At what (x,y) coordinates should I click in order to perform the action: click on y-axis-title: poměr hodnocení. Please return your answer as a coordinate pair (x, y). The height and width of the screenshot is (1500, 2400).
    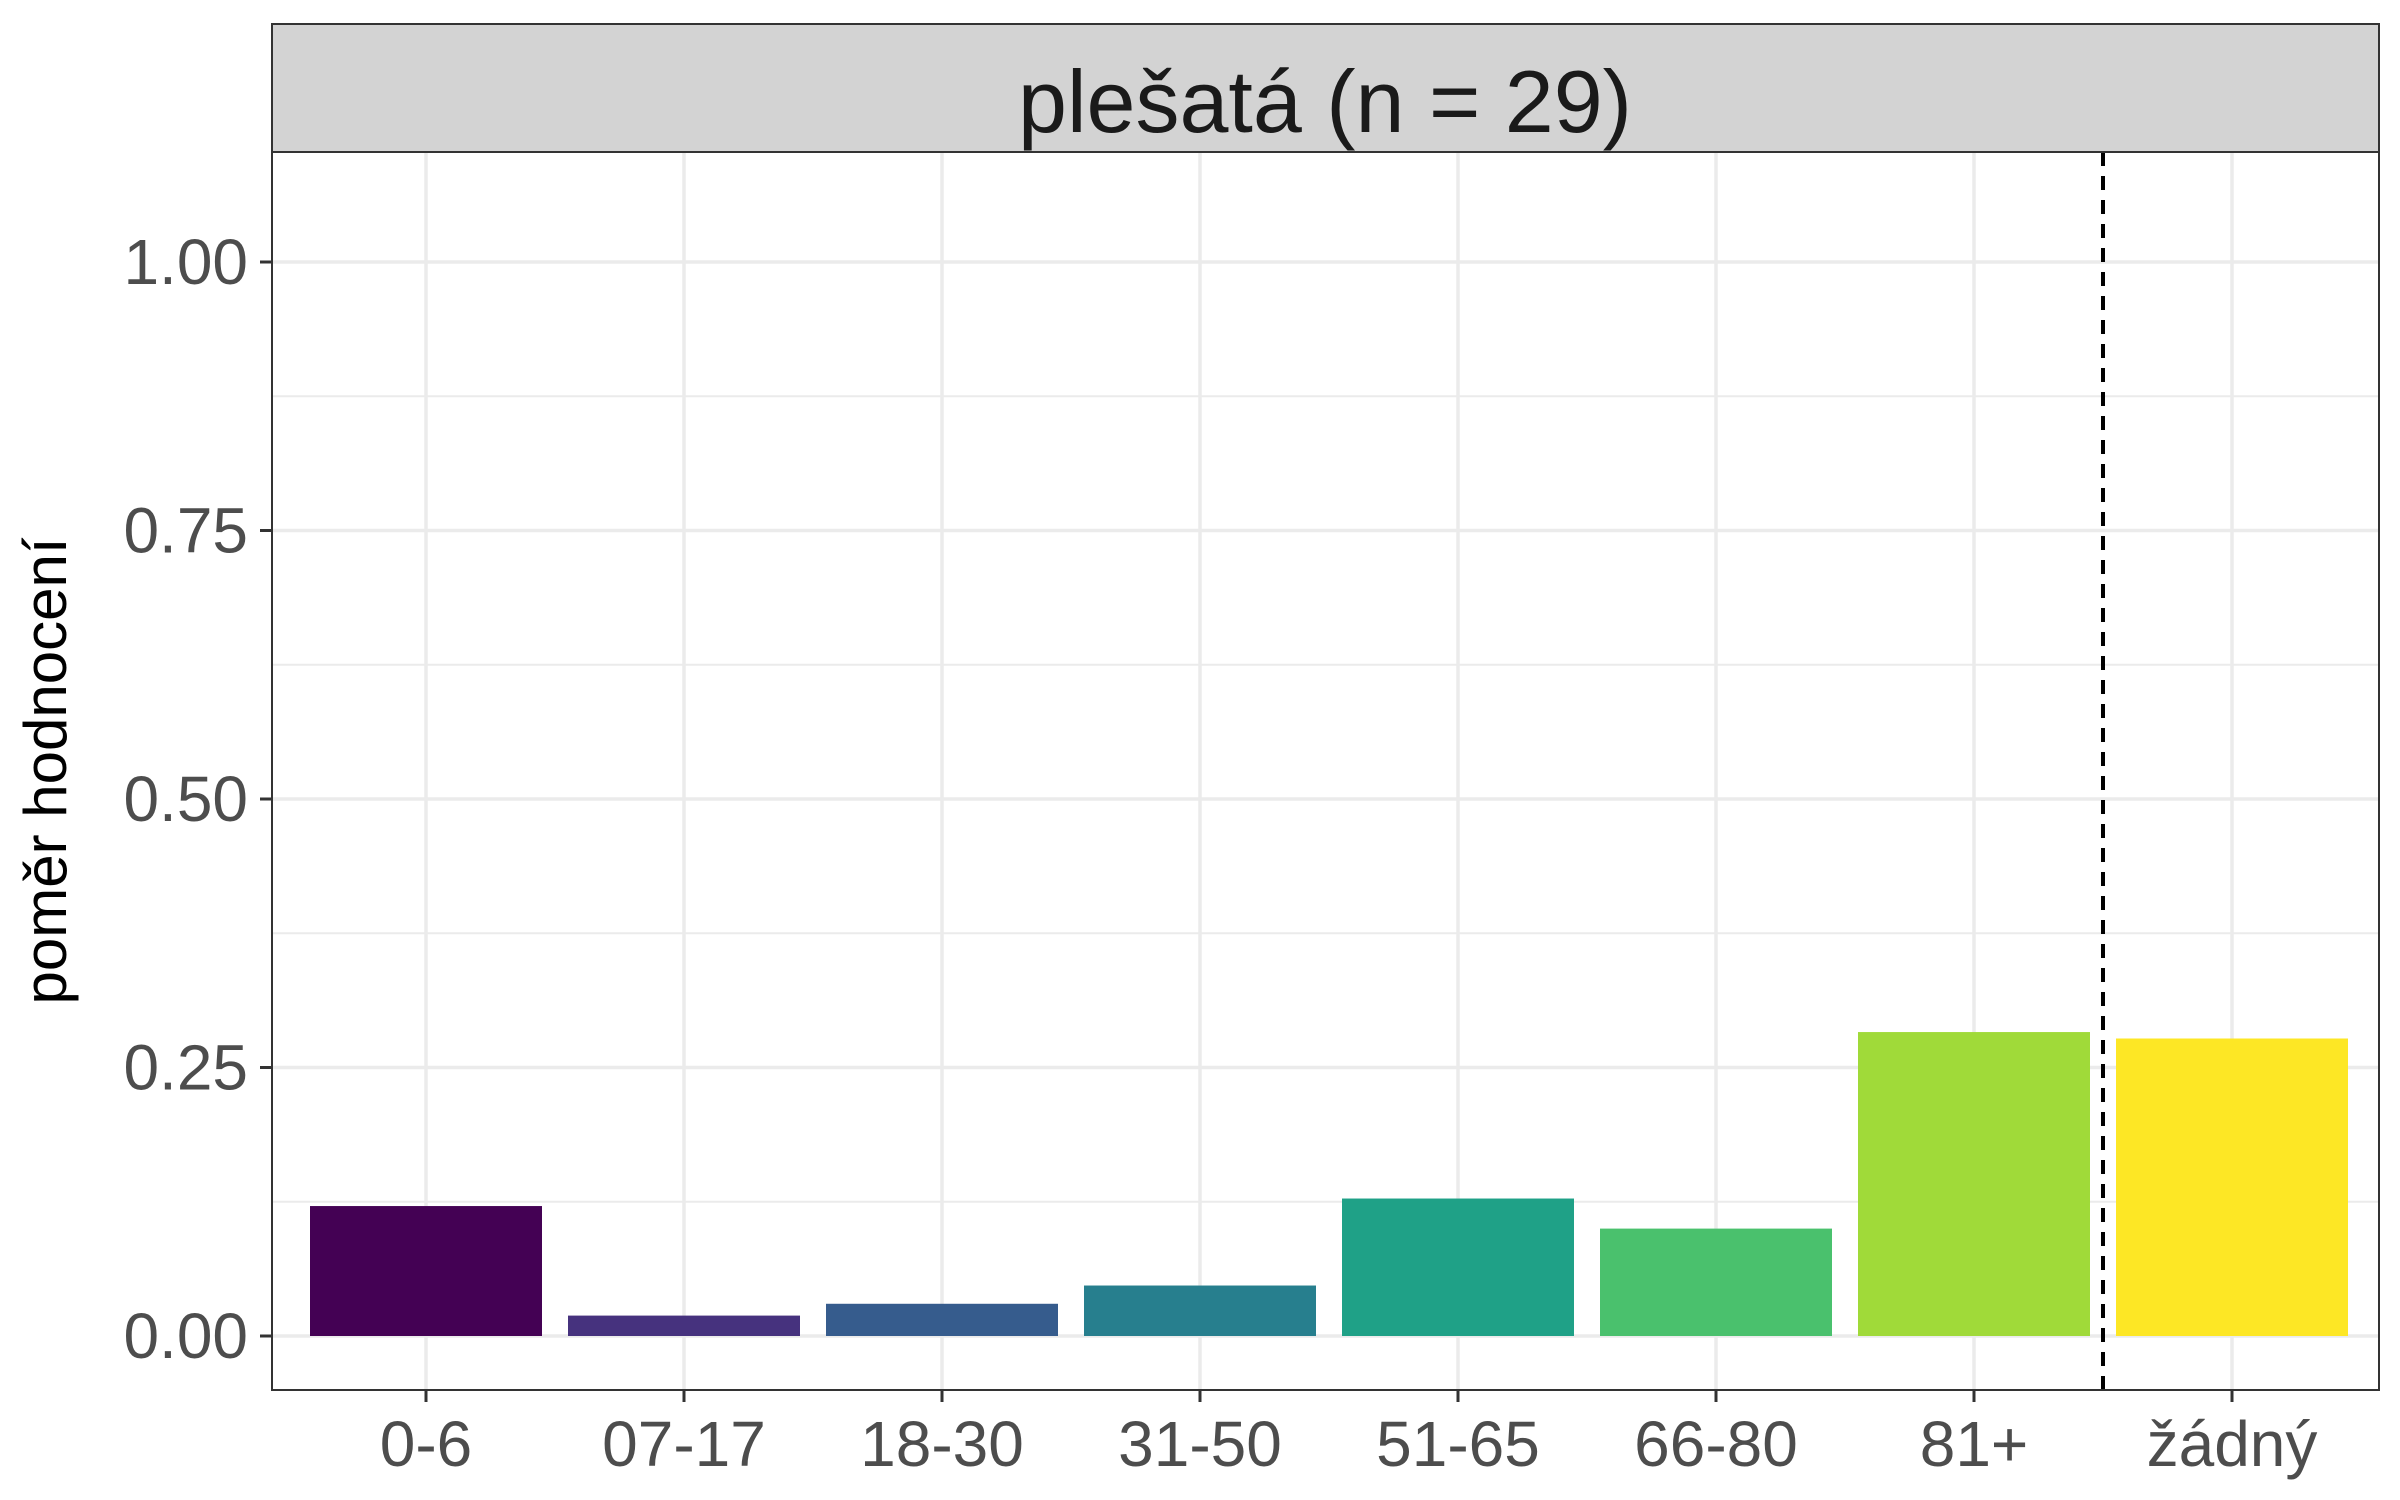
    Looking at the image, I should click on (45, 770).